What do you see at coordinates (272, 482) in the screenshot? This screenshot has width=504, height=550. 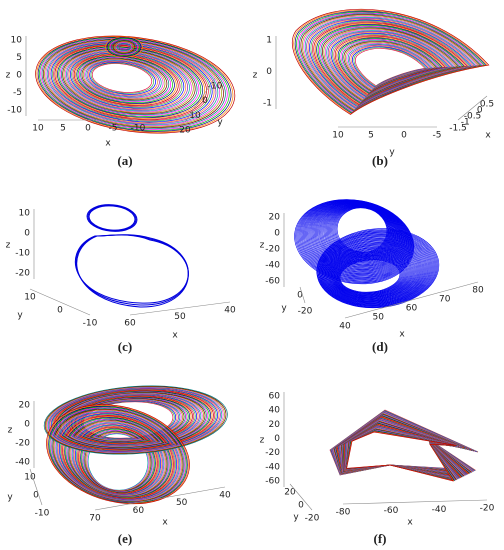 I see `z-tick-label: -60` at bounding box center [272, 482].